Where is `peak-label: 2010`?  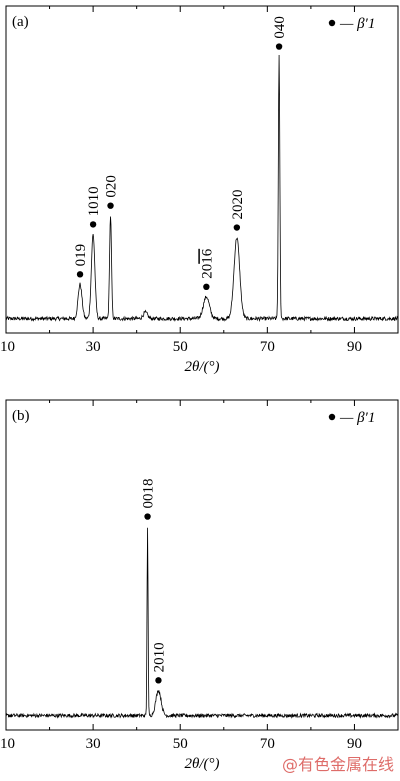
peak-label: 2010 is located at coordinates (159, 657).